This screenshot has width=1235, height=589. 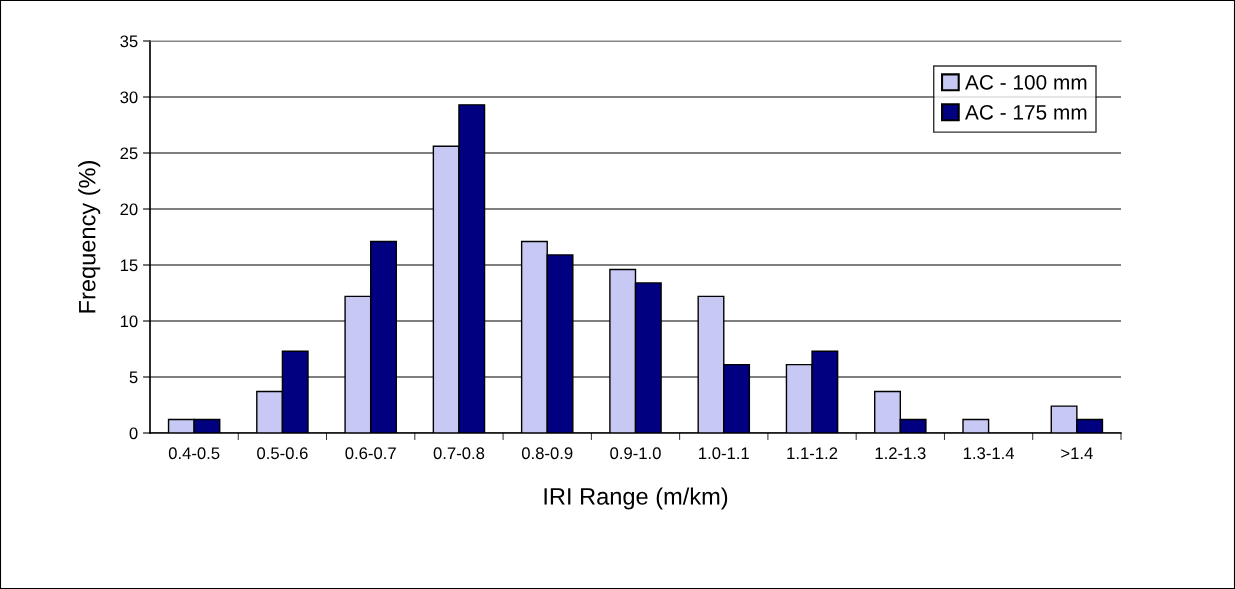 I want to click on y-tick-label: 25, so click(x=129, y=153).